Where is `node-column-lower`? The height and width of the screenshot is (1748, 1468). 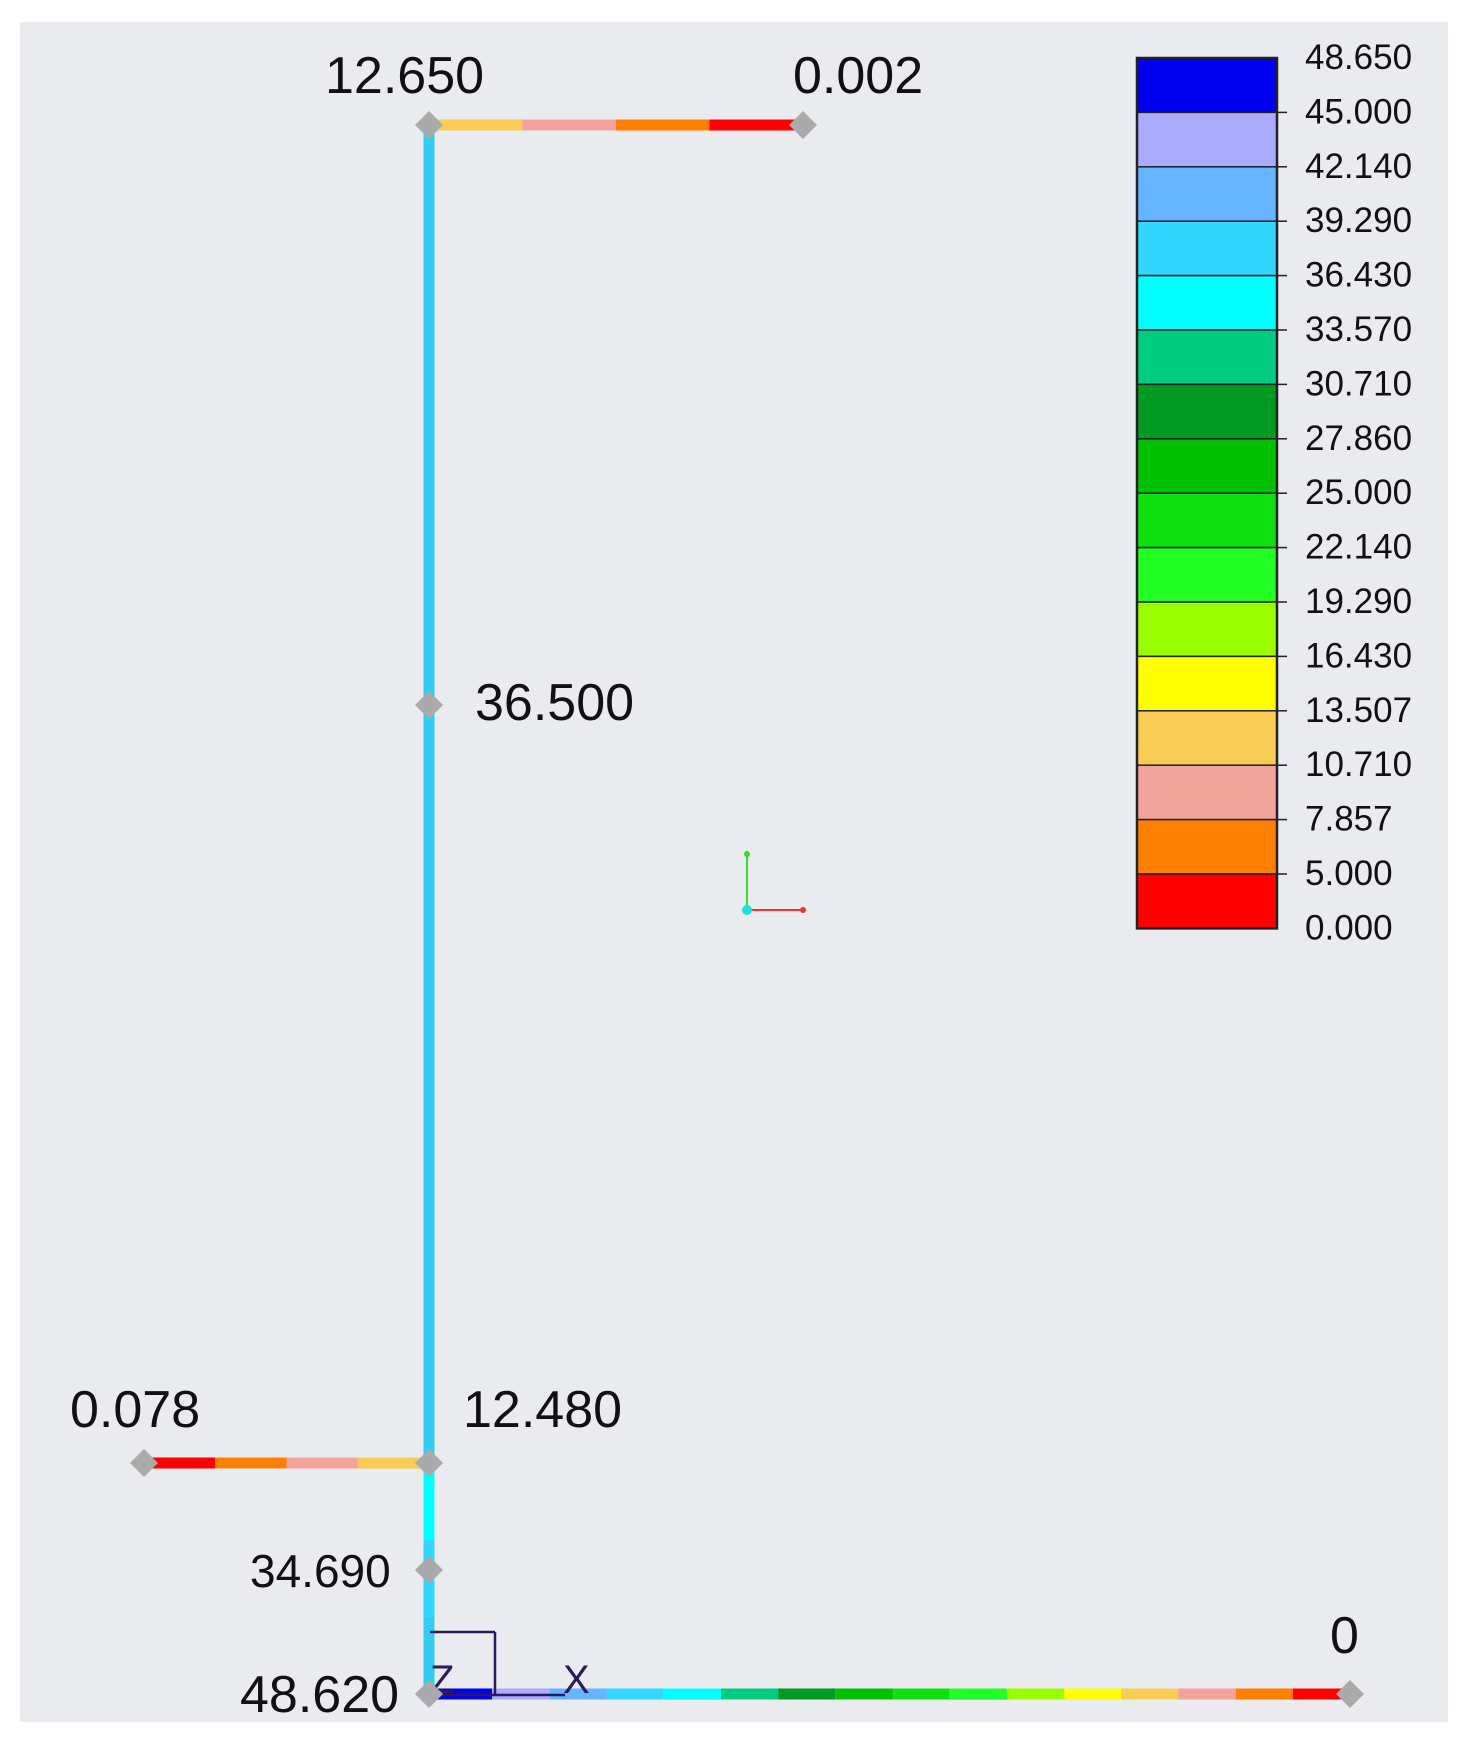
node-column-lower is located at coordinates (429, 1570).